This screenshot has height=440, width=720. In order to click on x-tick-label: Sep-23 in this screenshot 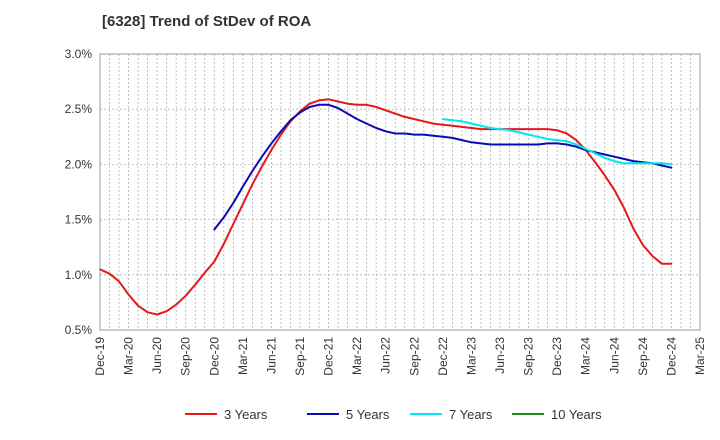, I will do `click(529, 356)`.